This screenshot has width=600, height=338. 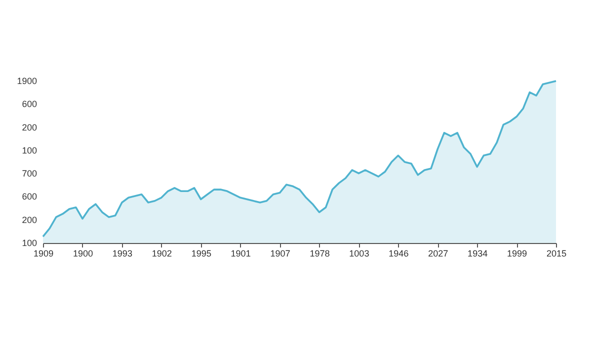 What do you see at coordinates (556, 253) in the screenshot?
I see `x-tick-label: 2015` at bounding box center [556, 253].